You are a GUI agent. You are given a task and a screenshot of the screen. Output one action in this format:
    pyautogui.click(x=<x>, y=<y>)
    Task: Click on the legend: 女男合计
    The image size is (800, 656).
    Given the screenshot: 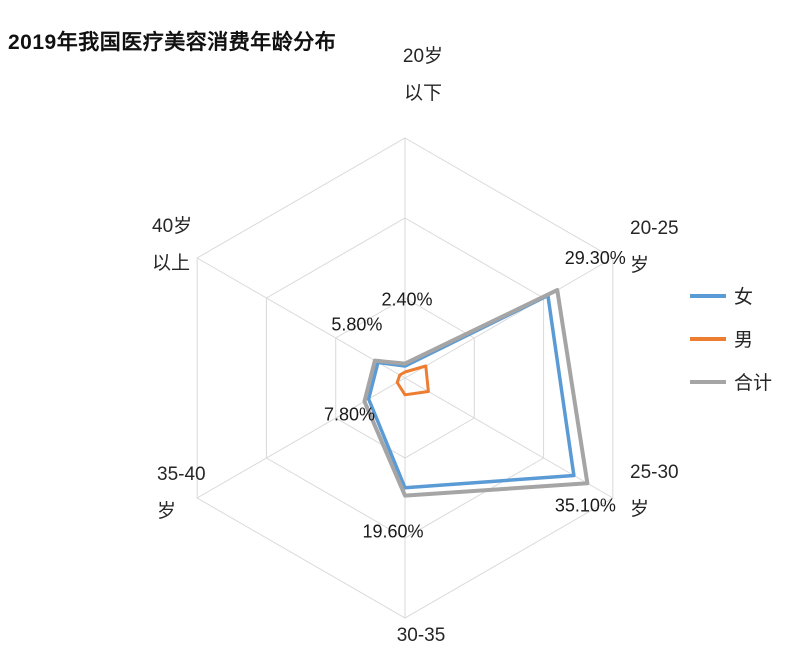 What is the action you would take?
    pyautogui.click(x=731, y=339)
    